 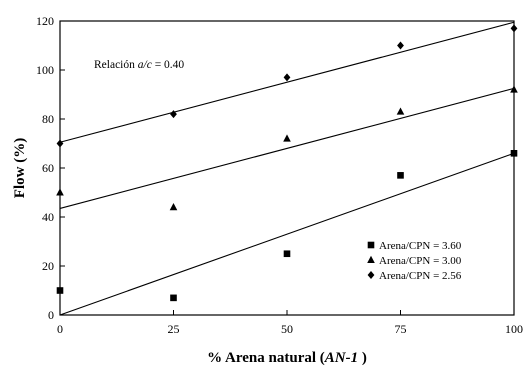 What do you see at coordinates (341, 358) in the screenshot?
I see `x-axis-label-italic: AN-1` at bounding box center [341, 358].